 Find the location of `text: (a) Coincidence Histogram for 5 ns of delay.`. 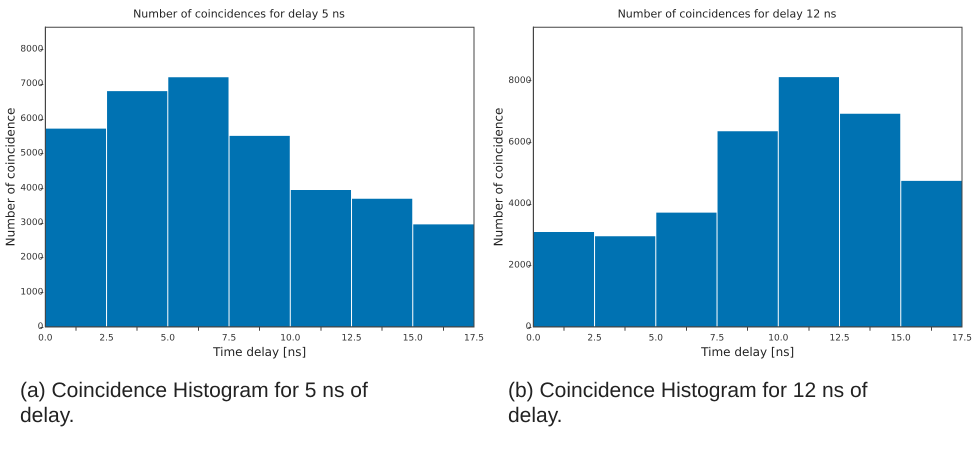

text: (a) Coincidence Histogram for 5 ns of delay. is located at coordinates (194, 403).